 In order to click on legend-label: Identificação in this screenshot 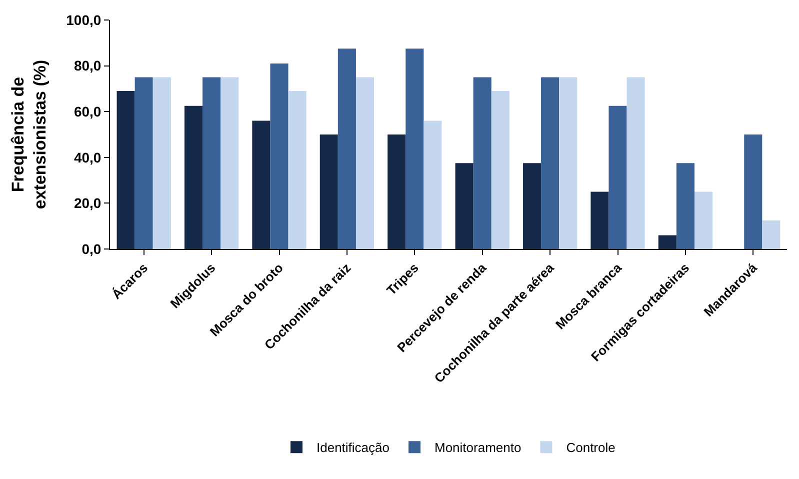, I will do `click(353, 448)`.